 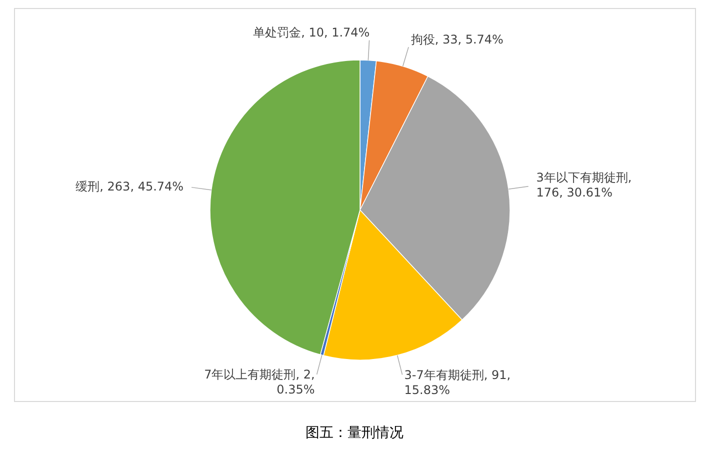 I want to click on slice-label: 7年以上有期徒刑, 2, 0.35%, so click(x=259, y=382).